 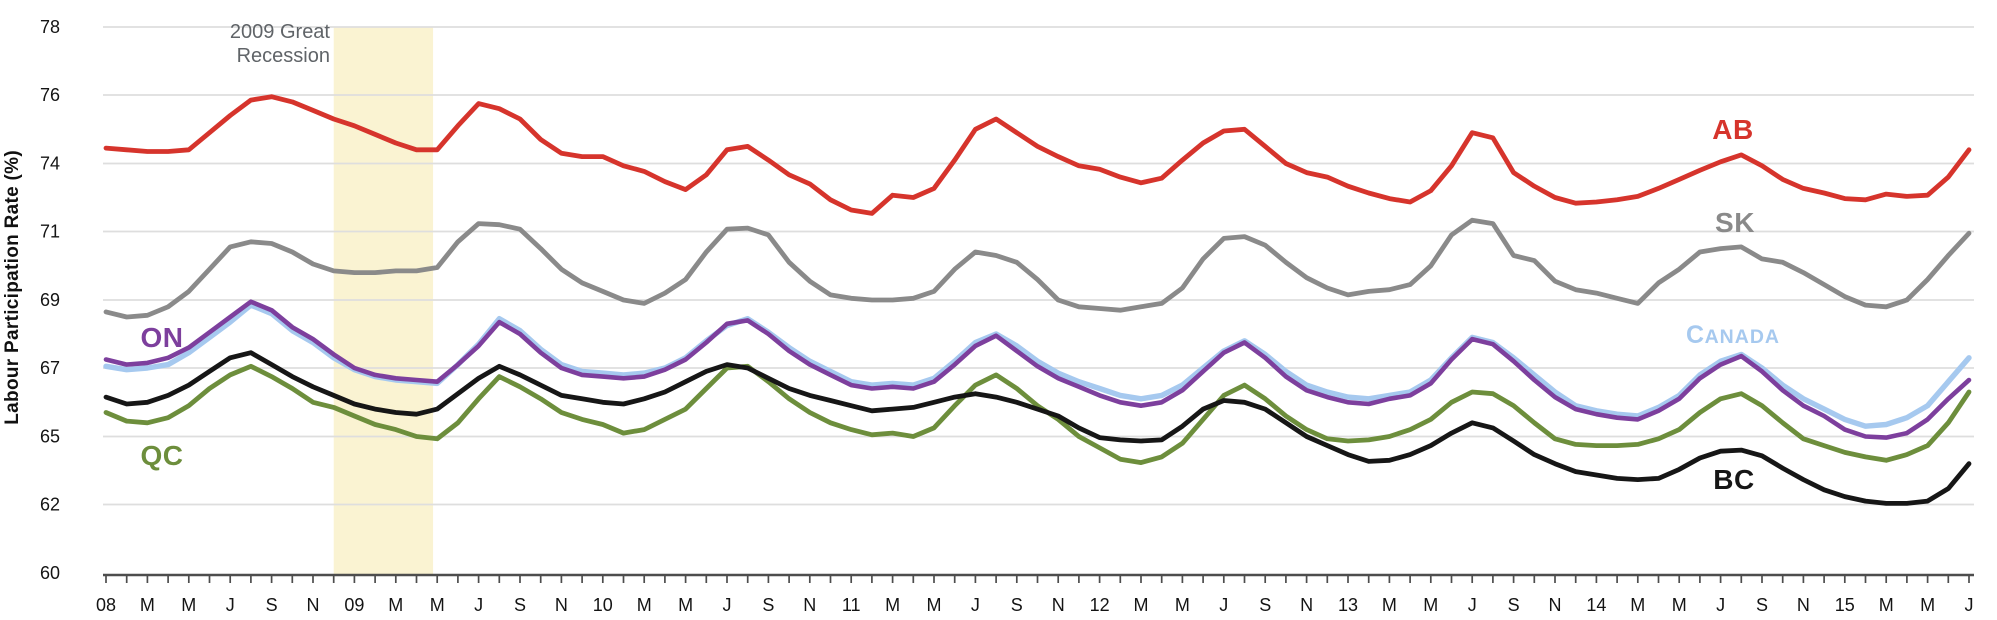 I want to click on y-tick-label-78: 78, so click(x=50, y=27).